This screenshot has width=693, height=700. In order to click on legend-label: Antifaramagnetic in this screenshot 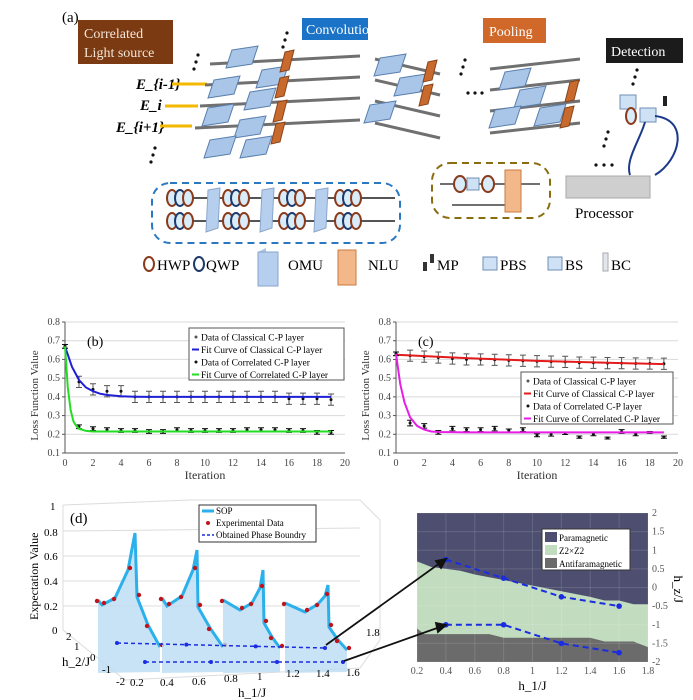, I will do `click(590, 564)`.